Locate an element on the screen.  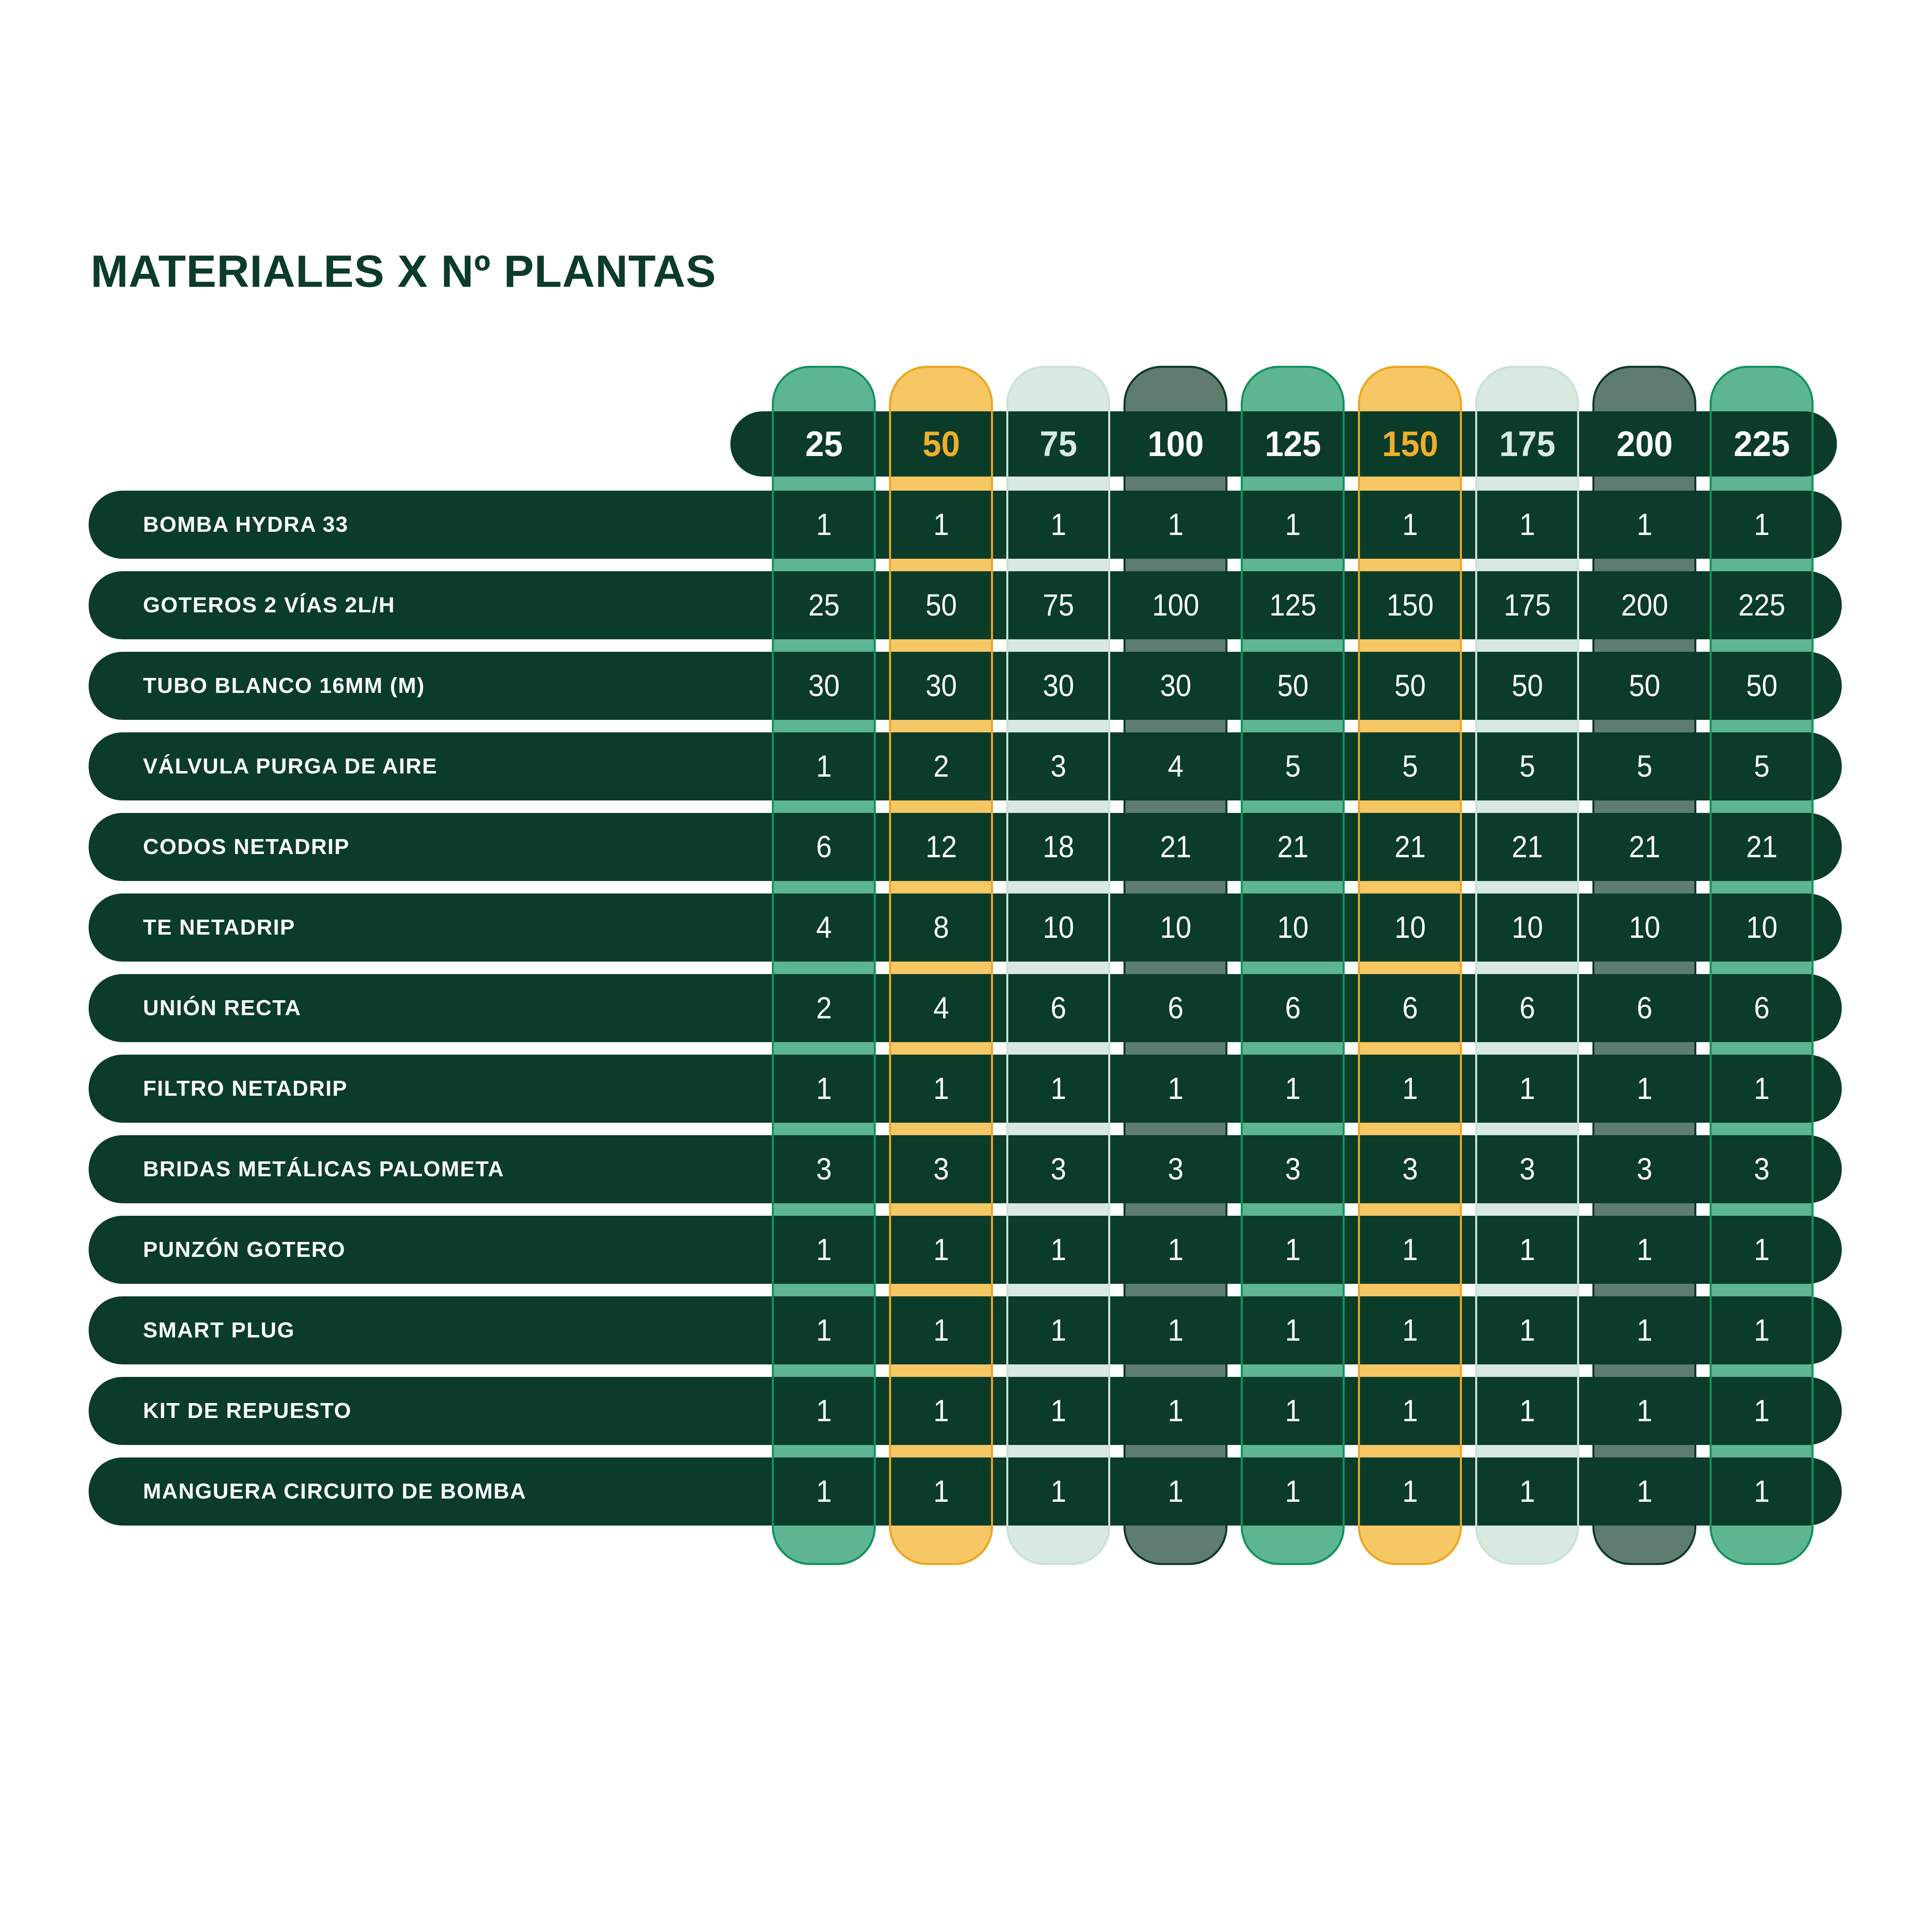
column-header-50: 50 is located at coordinates (941, 444).